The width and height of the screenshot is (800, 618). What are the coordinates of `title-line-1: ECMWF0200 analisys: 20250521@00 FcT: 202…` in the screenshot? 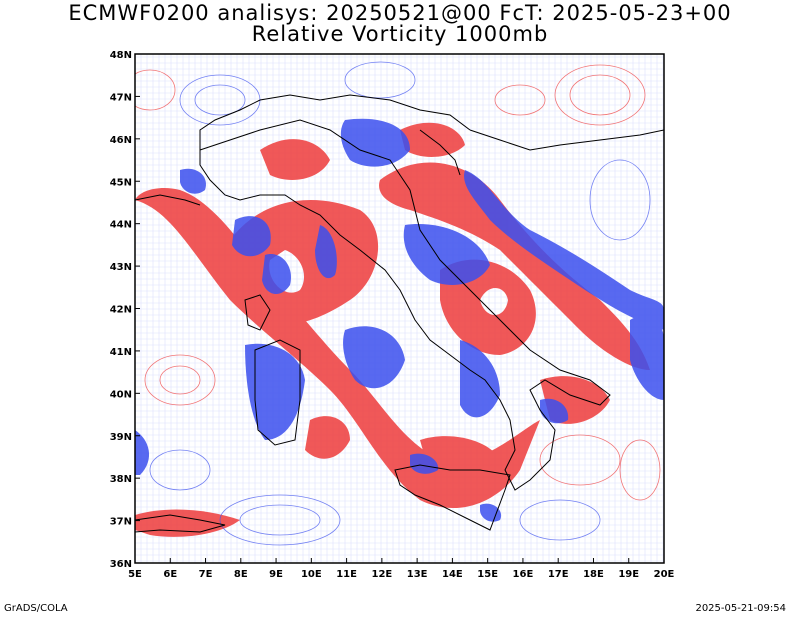 It's located at (400, 13).